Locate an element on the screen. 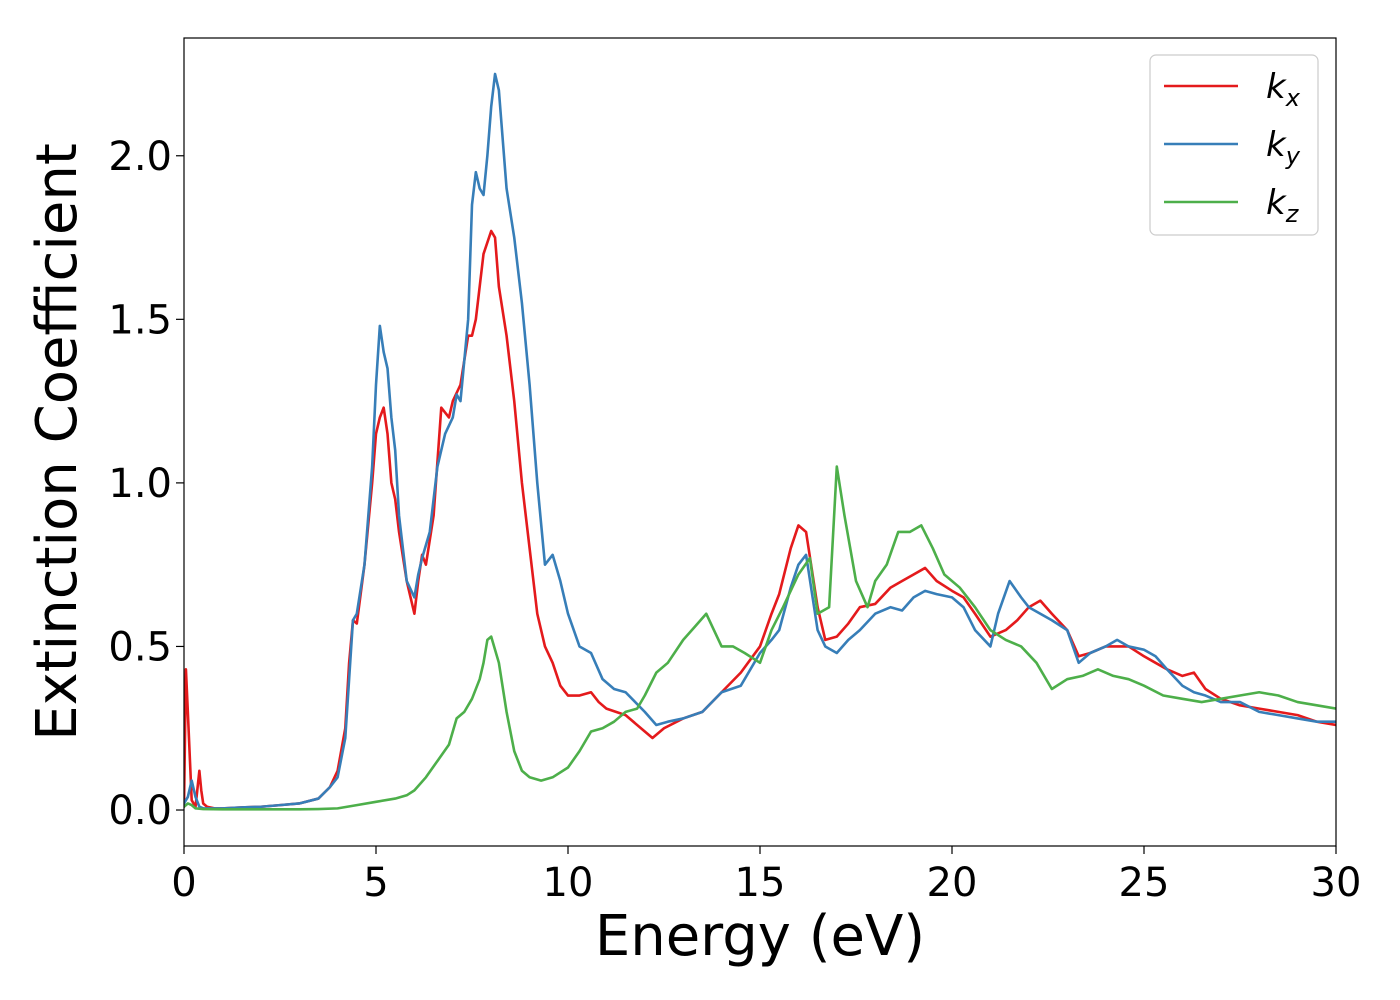 The image size is (1400, 1000). x-tick-label: 30 is located at coordinates (1336, 883).